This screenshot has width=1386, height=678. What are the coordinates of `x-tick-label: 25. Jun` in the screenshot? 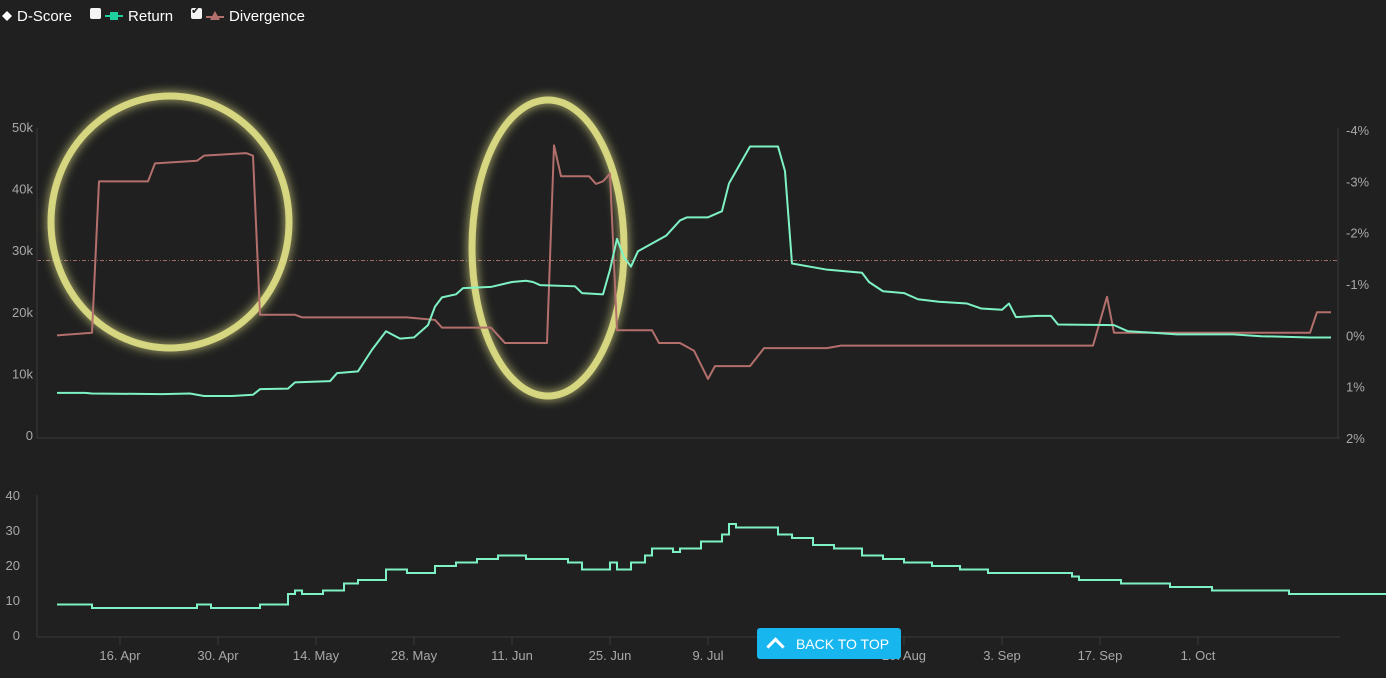 It's located at (610, 655).